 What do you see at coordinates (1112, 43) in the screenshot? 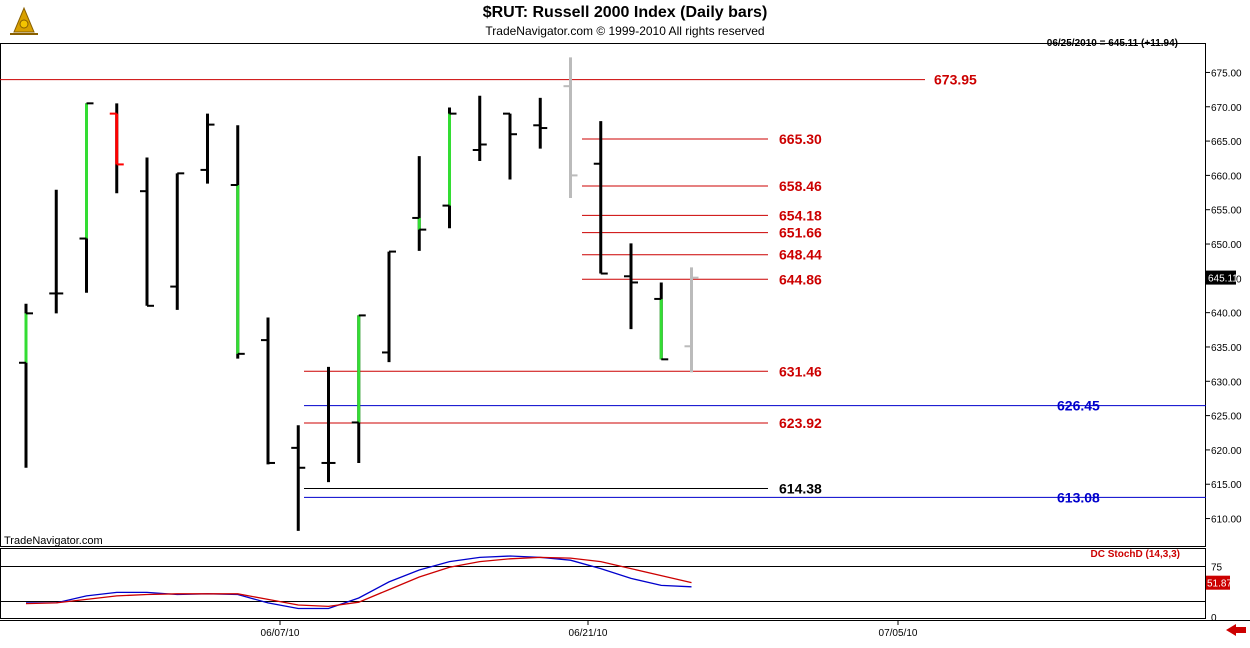
I see `last-price-status: 06/25/2010 = 645.11 (+11.94)` at bounding box center [1112, 43].